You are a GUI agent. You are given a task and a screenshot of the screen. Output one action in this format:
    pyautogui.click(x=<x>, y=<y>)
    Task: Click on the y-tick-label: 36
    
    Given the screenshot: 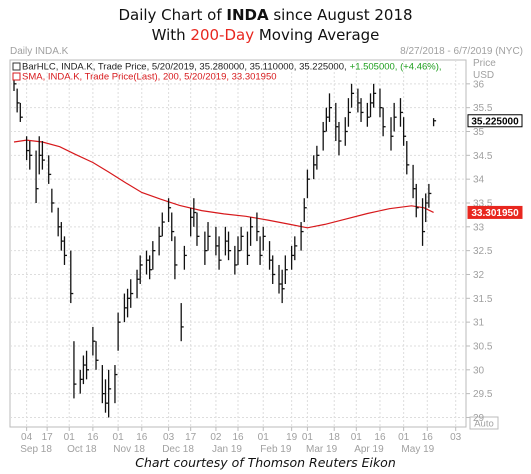 What is the action you would take?
    pyautogui.click(x=479, y=84)
    